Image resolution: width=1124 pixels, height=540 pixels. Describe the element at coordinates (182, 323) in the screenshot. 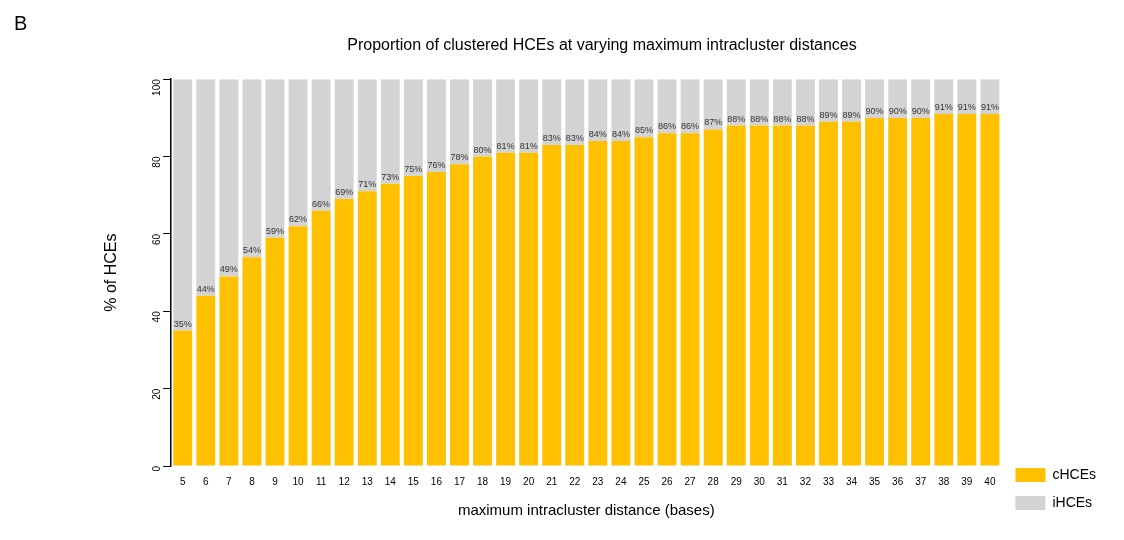

I see `data-label: 35%` at that location.